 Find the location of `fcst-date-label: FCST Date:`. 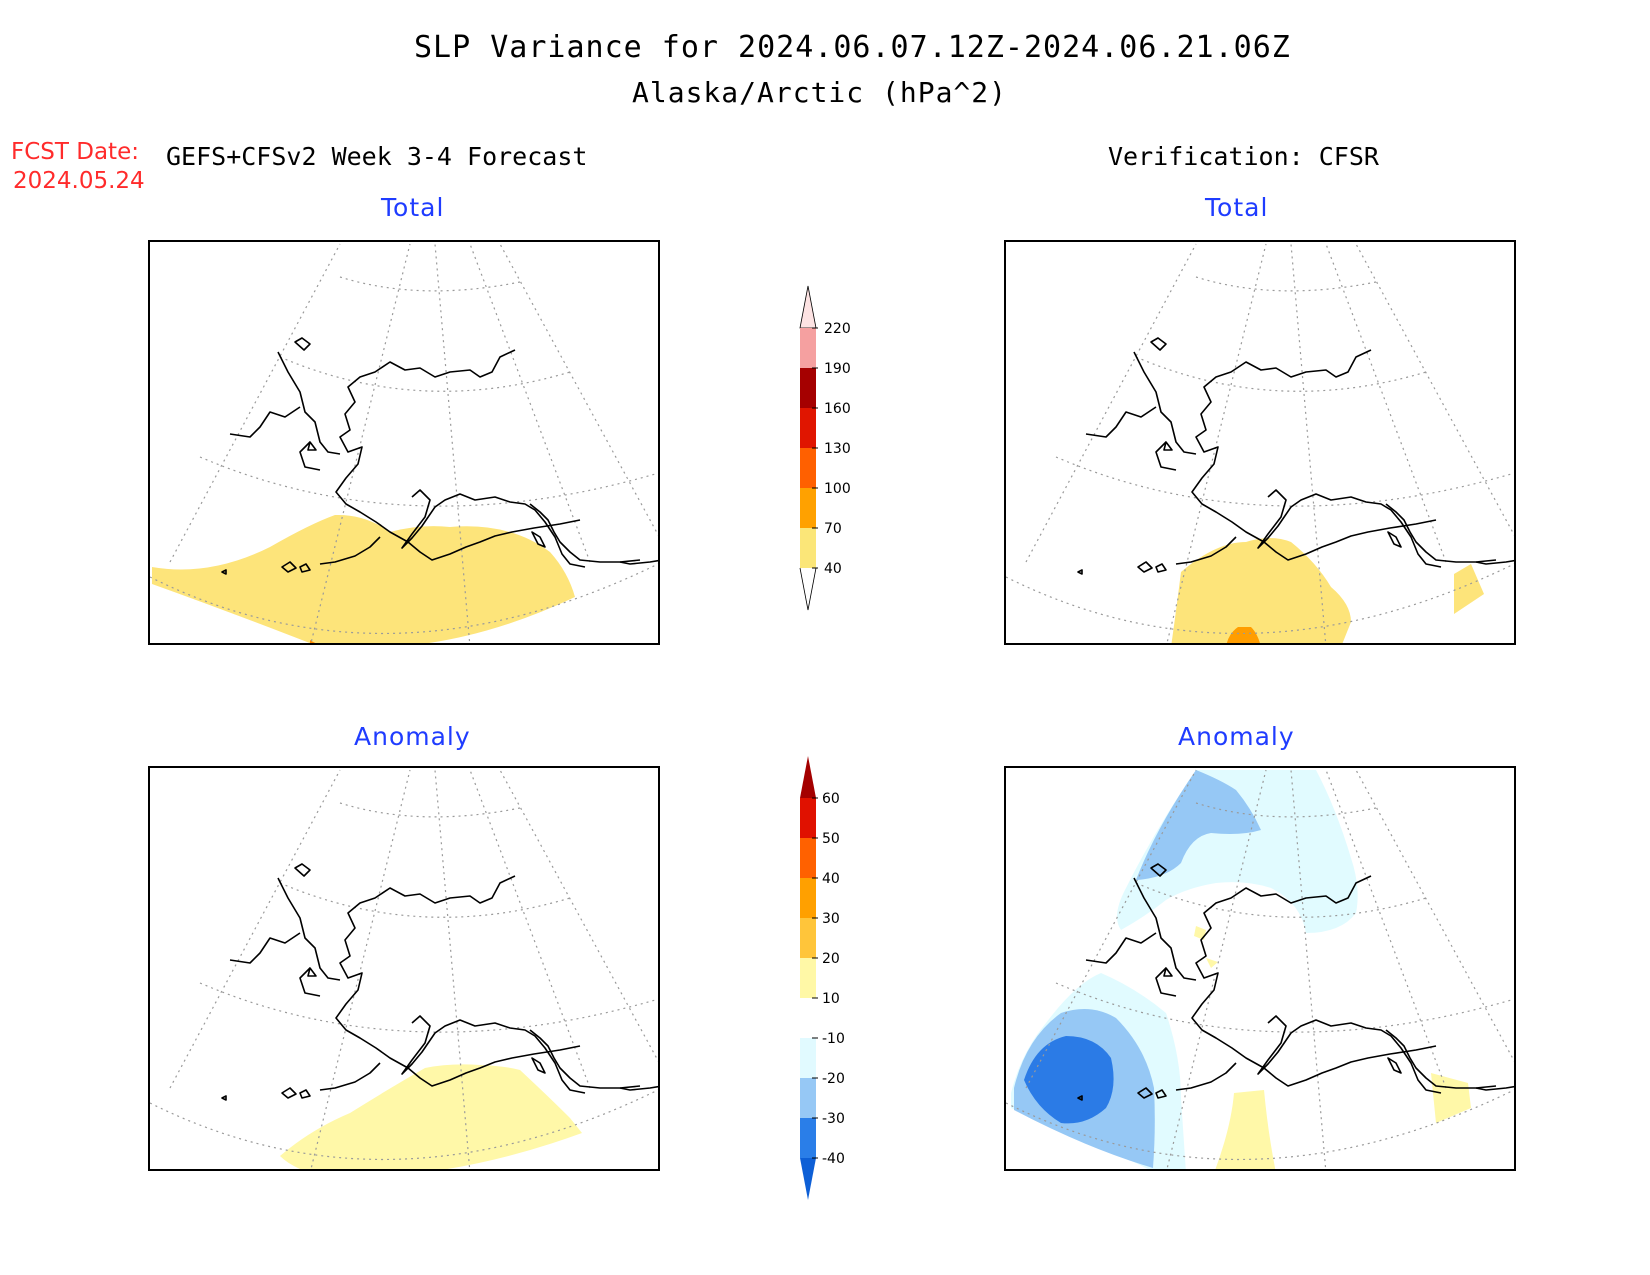

fcst-date-label: FCST Date: is located at coordinates (75, 152).